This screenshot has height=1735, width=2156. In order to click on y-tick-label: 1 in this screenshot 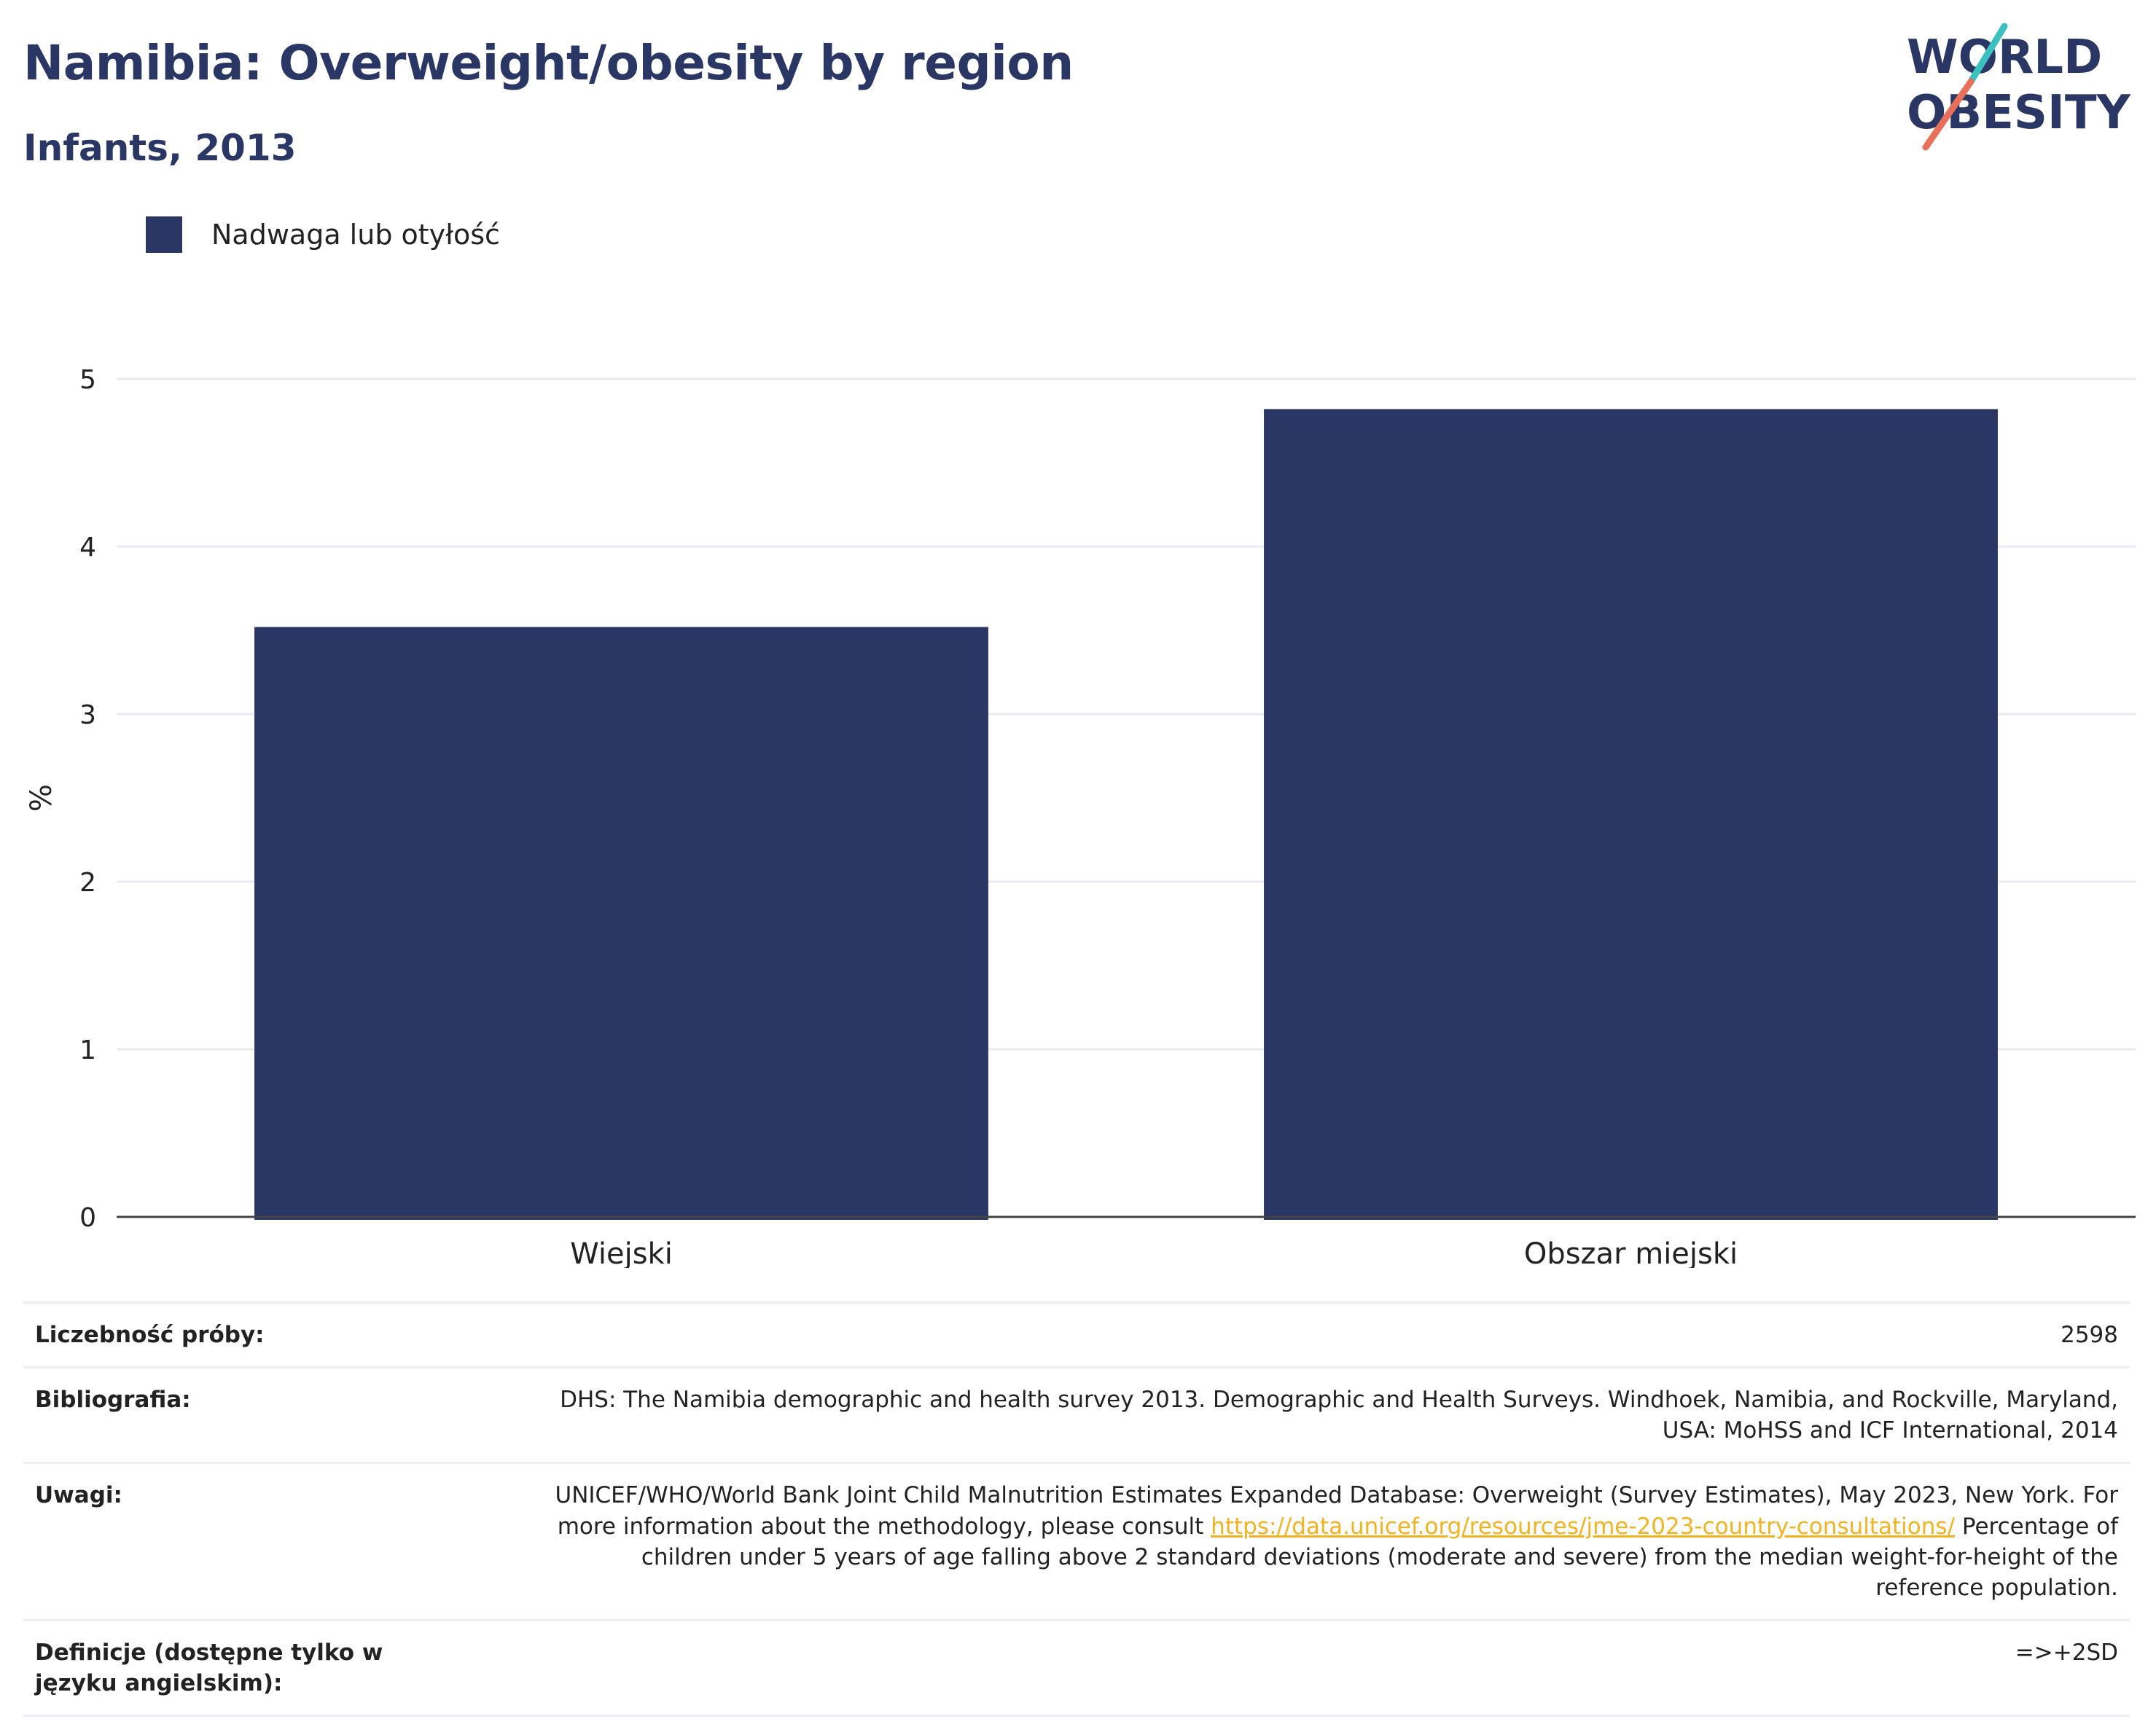, I will do `click(87, 1050)`.